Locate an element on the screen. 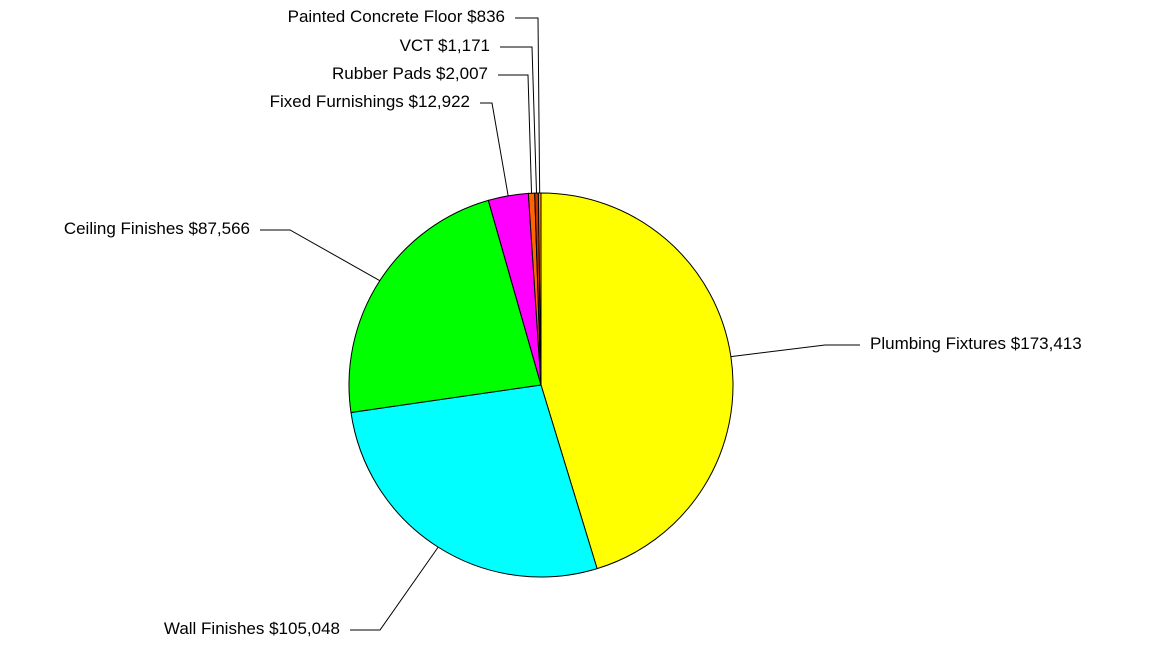 This screenshot has height=645, width=1157. value-label: $87,566 is located at coordinates (219, 228).